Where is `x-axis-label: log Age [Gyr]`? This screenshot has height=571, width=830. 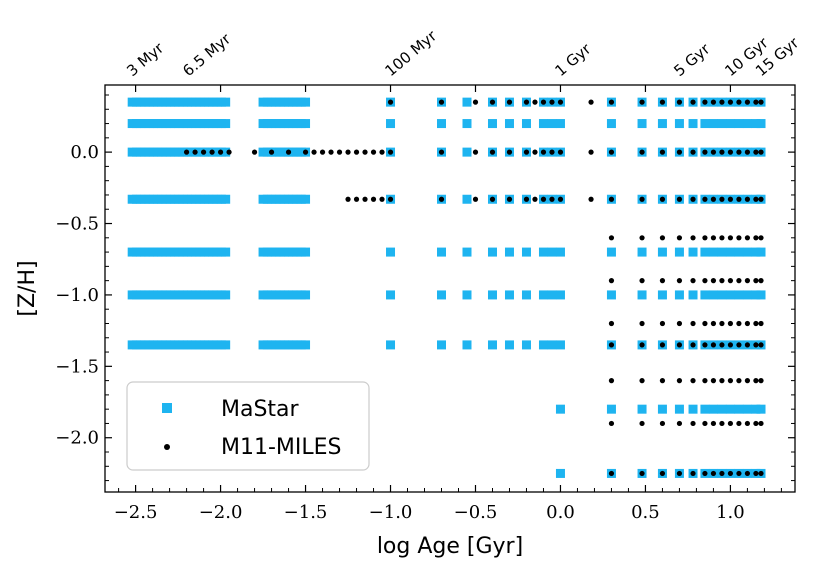 x-axis-label: log Age [Gyr] is located at coordinates (450, 546).